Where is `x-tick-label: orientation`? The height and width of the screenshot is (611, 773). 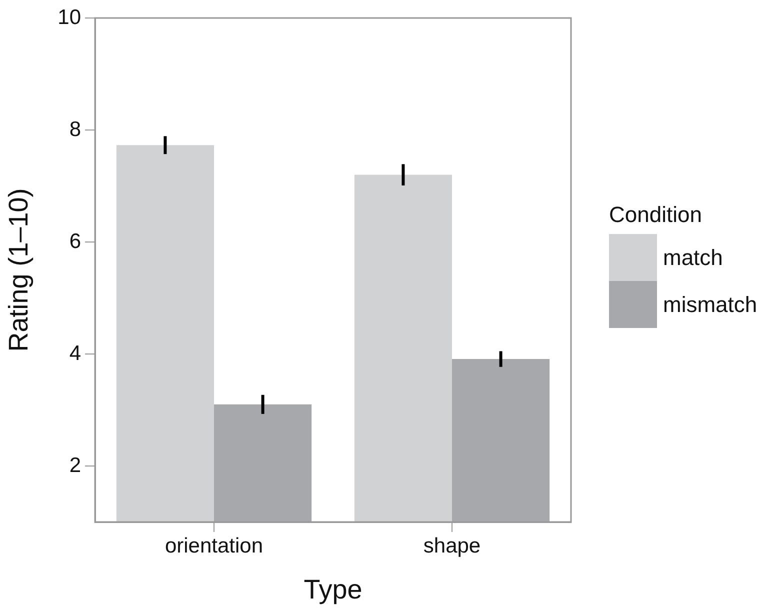
x-tick-label: orientation is located at coordinates (214, 546).